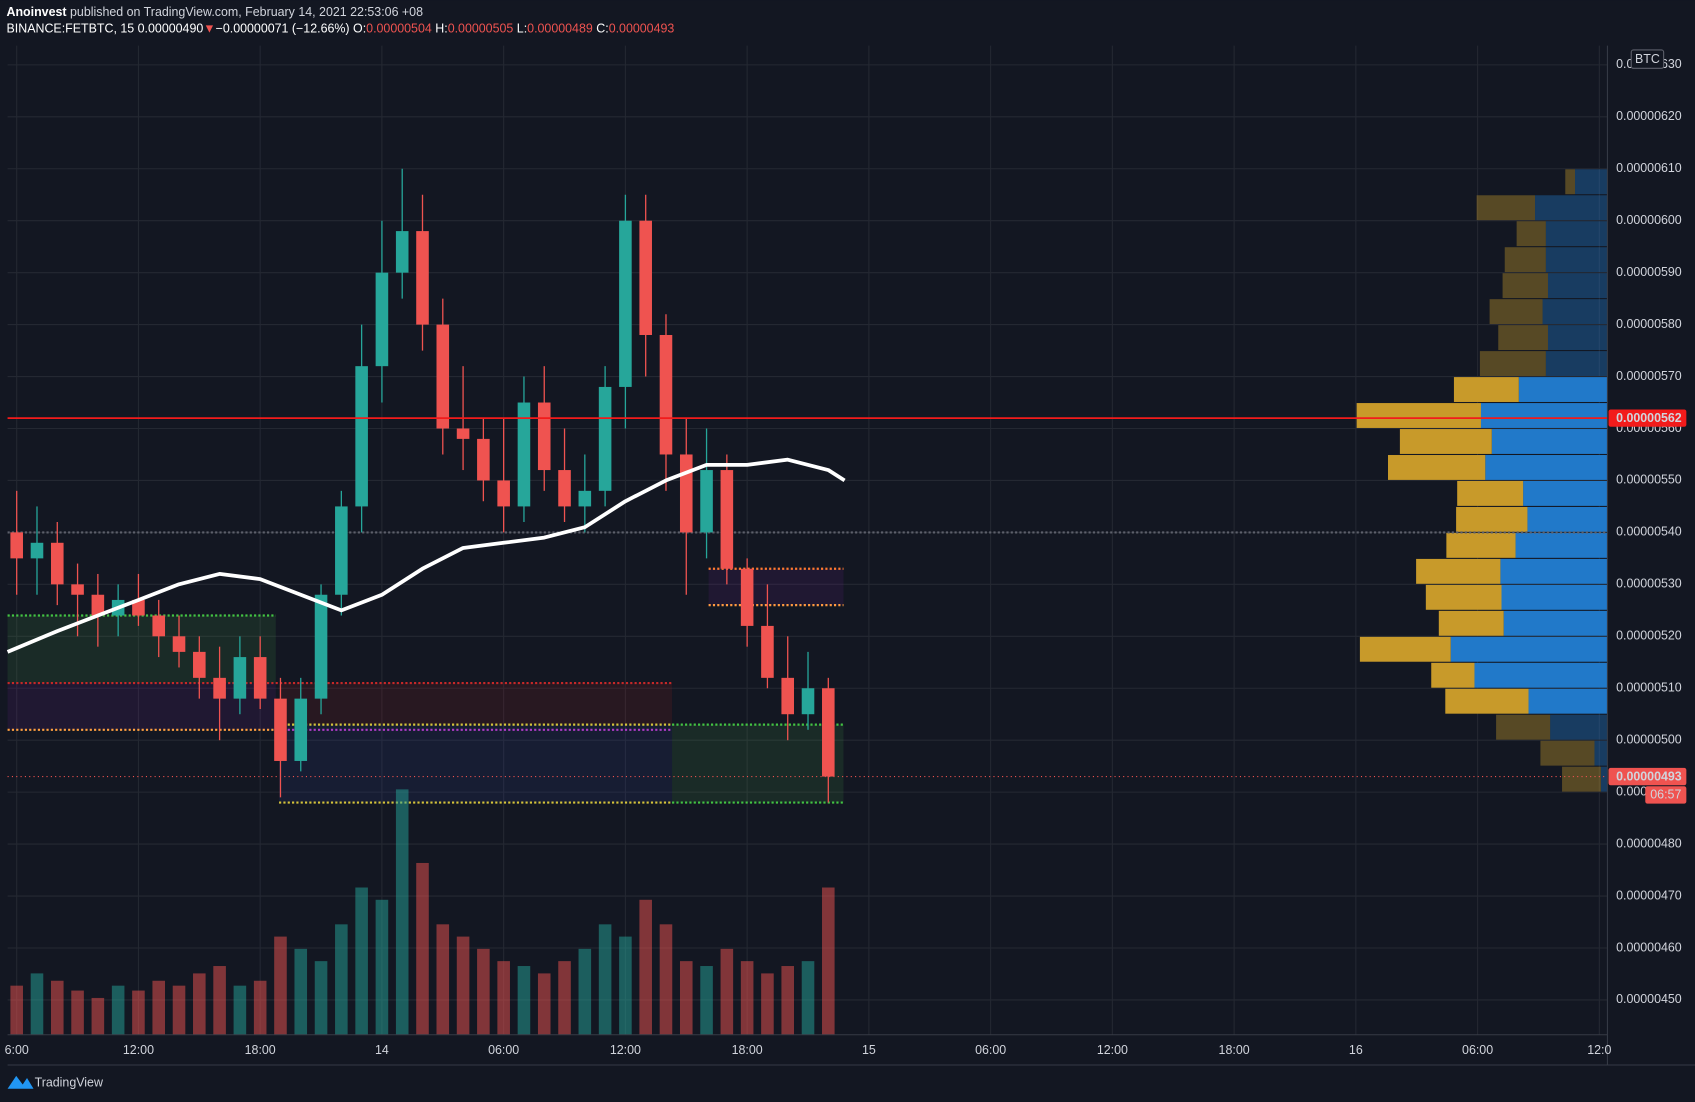 The image size is (1695, 1102). Describe the element at coordinates (1649, 688) in the screenshot. I see `y-tick-label: 0.00000510` at that location.